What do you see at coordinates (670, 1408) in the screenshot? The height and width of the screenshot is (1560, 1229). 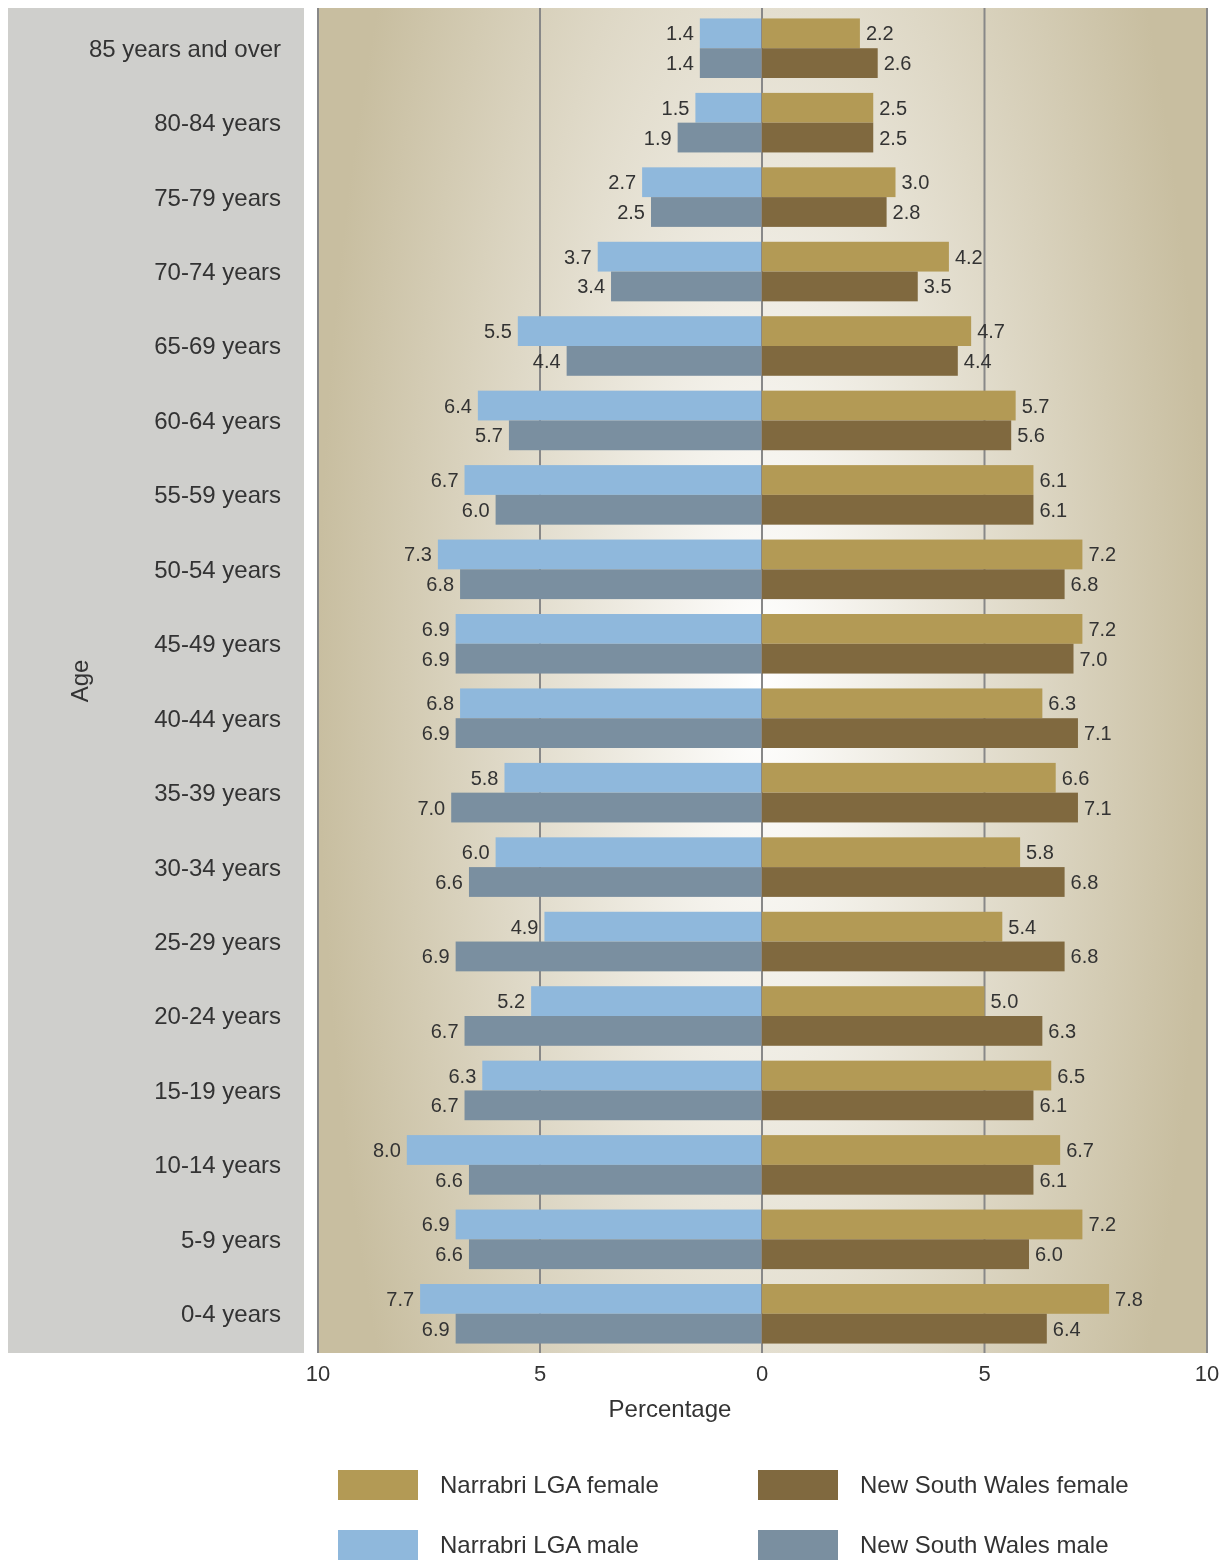 I see `x-axis-title: Percentage` at bounding box center [670, 1408].